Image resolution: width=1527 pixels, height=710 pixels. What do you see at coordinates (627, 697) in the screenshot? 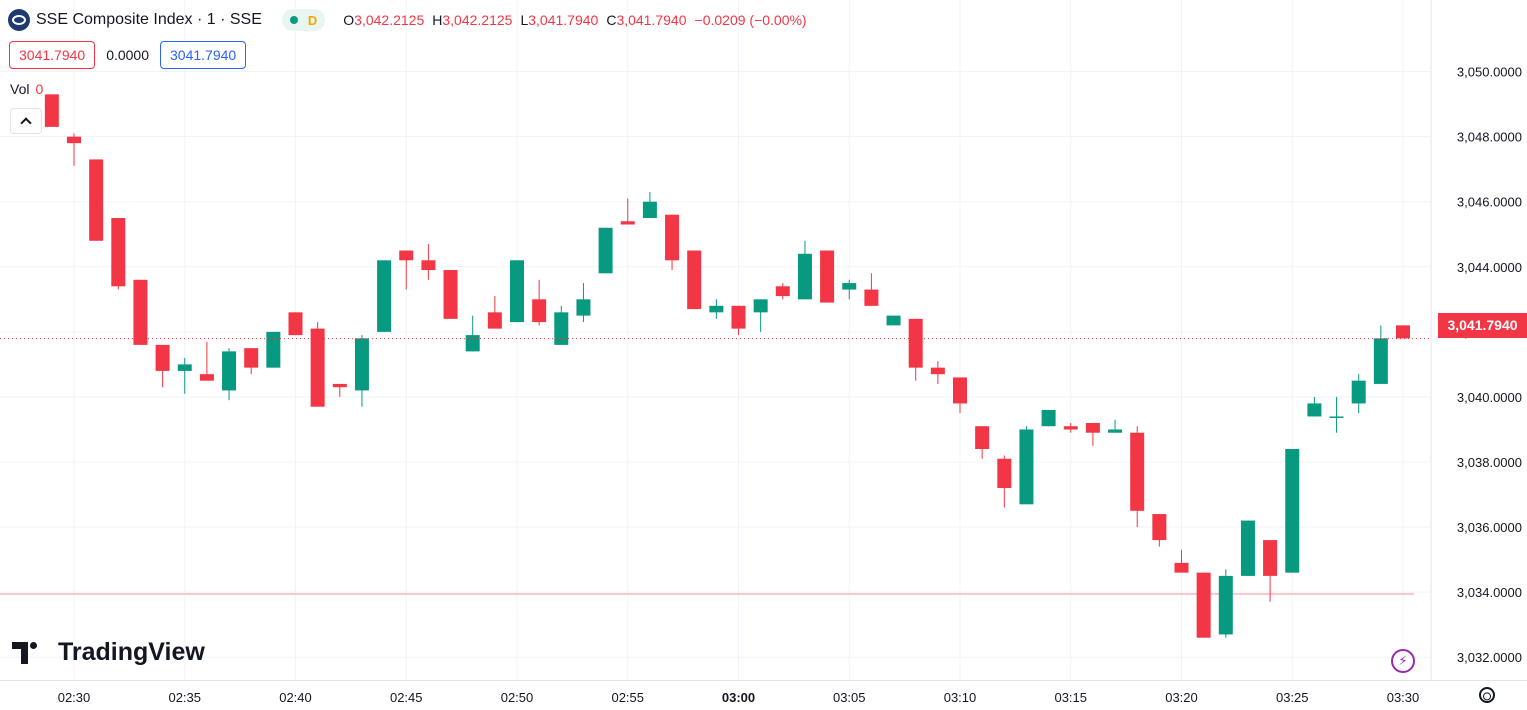
I see `x-tick-label: 02:55` at bounding box center [627, 697].